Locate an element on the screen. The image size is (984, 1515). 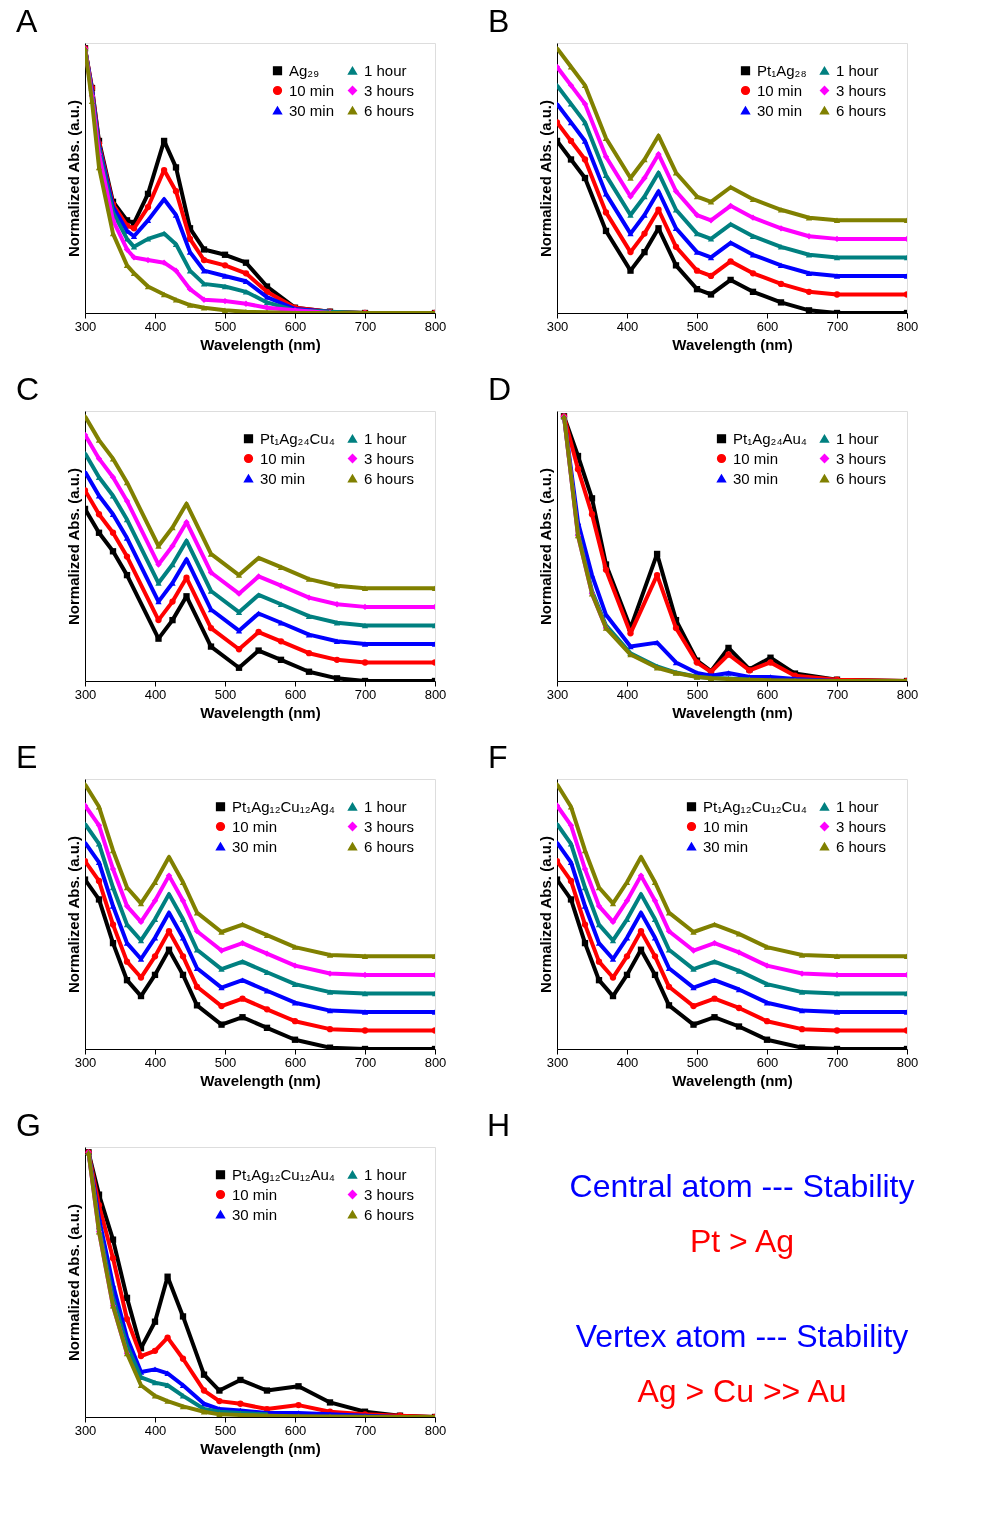
chart-title: A is located at coordinates (27, 21).